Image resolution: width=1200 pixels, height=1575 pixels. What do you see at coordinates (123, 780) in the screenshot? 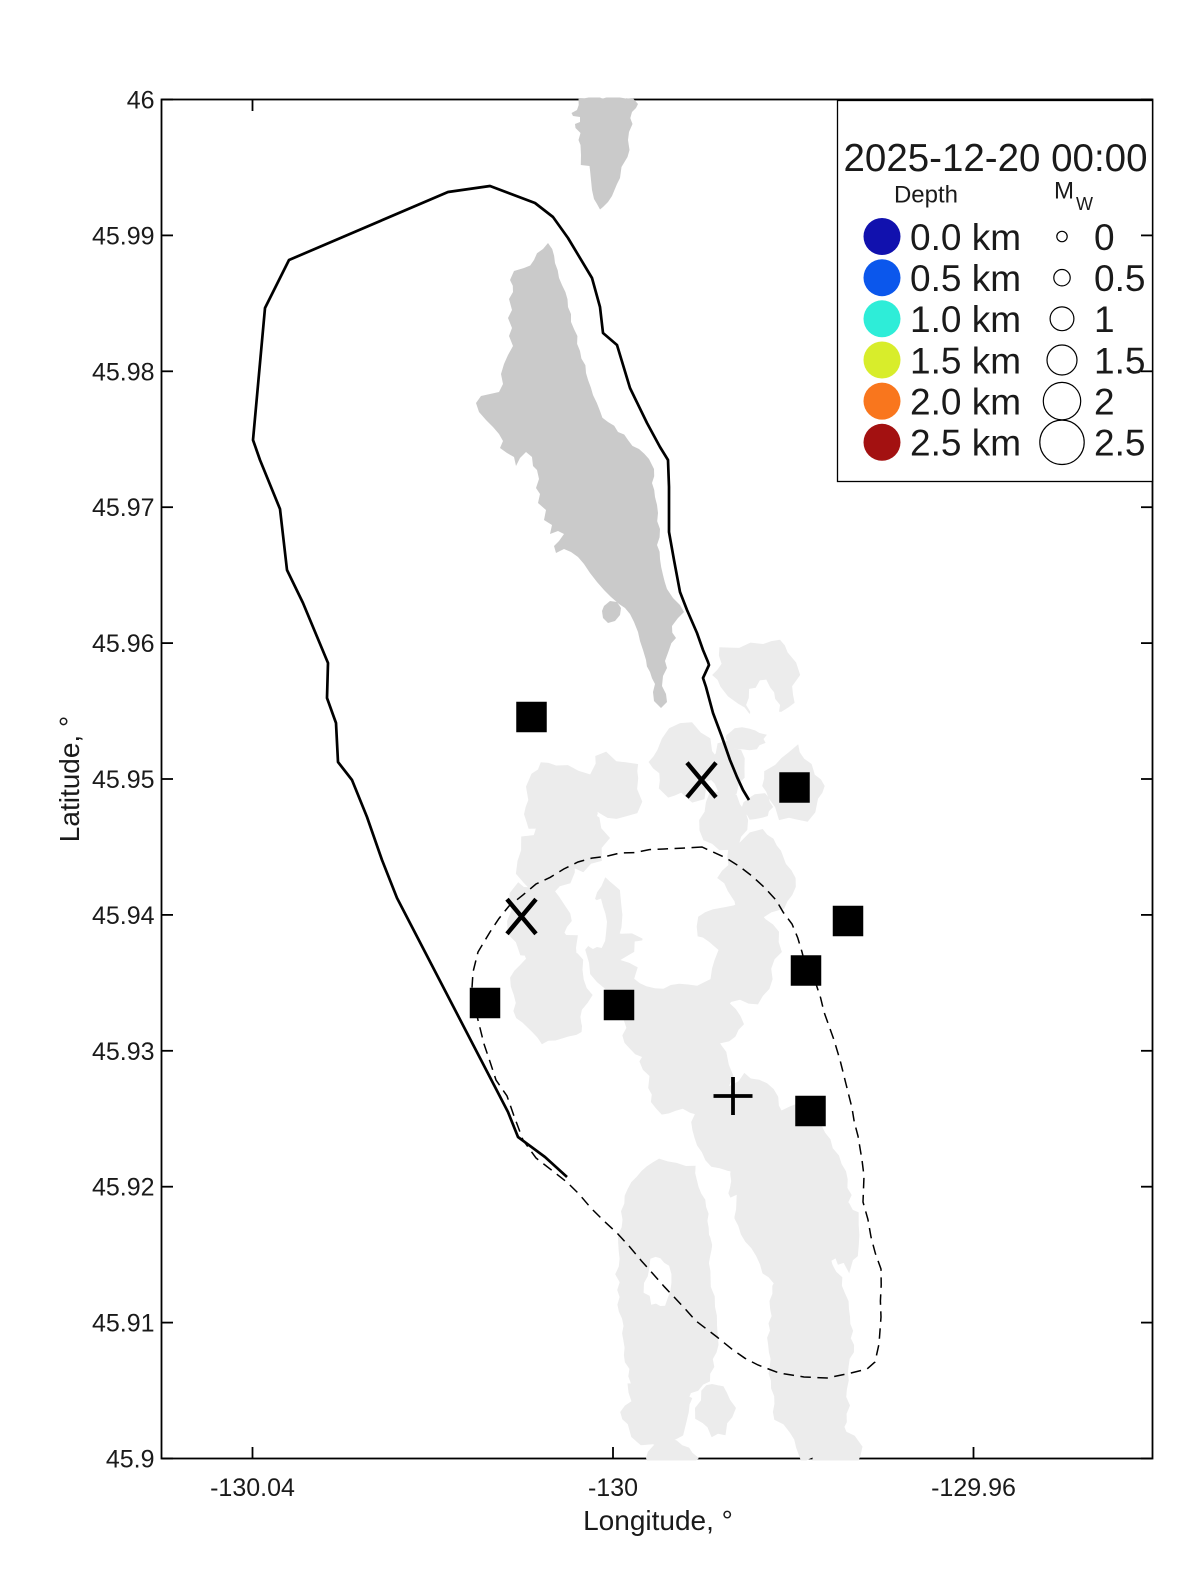
I see `svg-text: 45.95` at bounding box center [123, 780].